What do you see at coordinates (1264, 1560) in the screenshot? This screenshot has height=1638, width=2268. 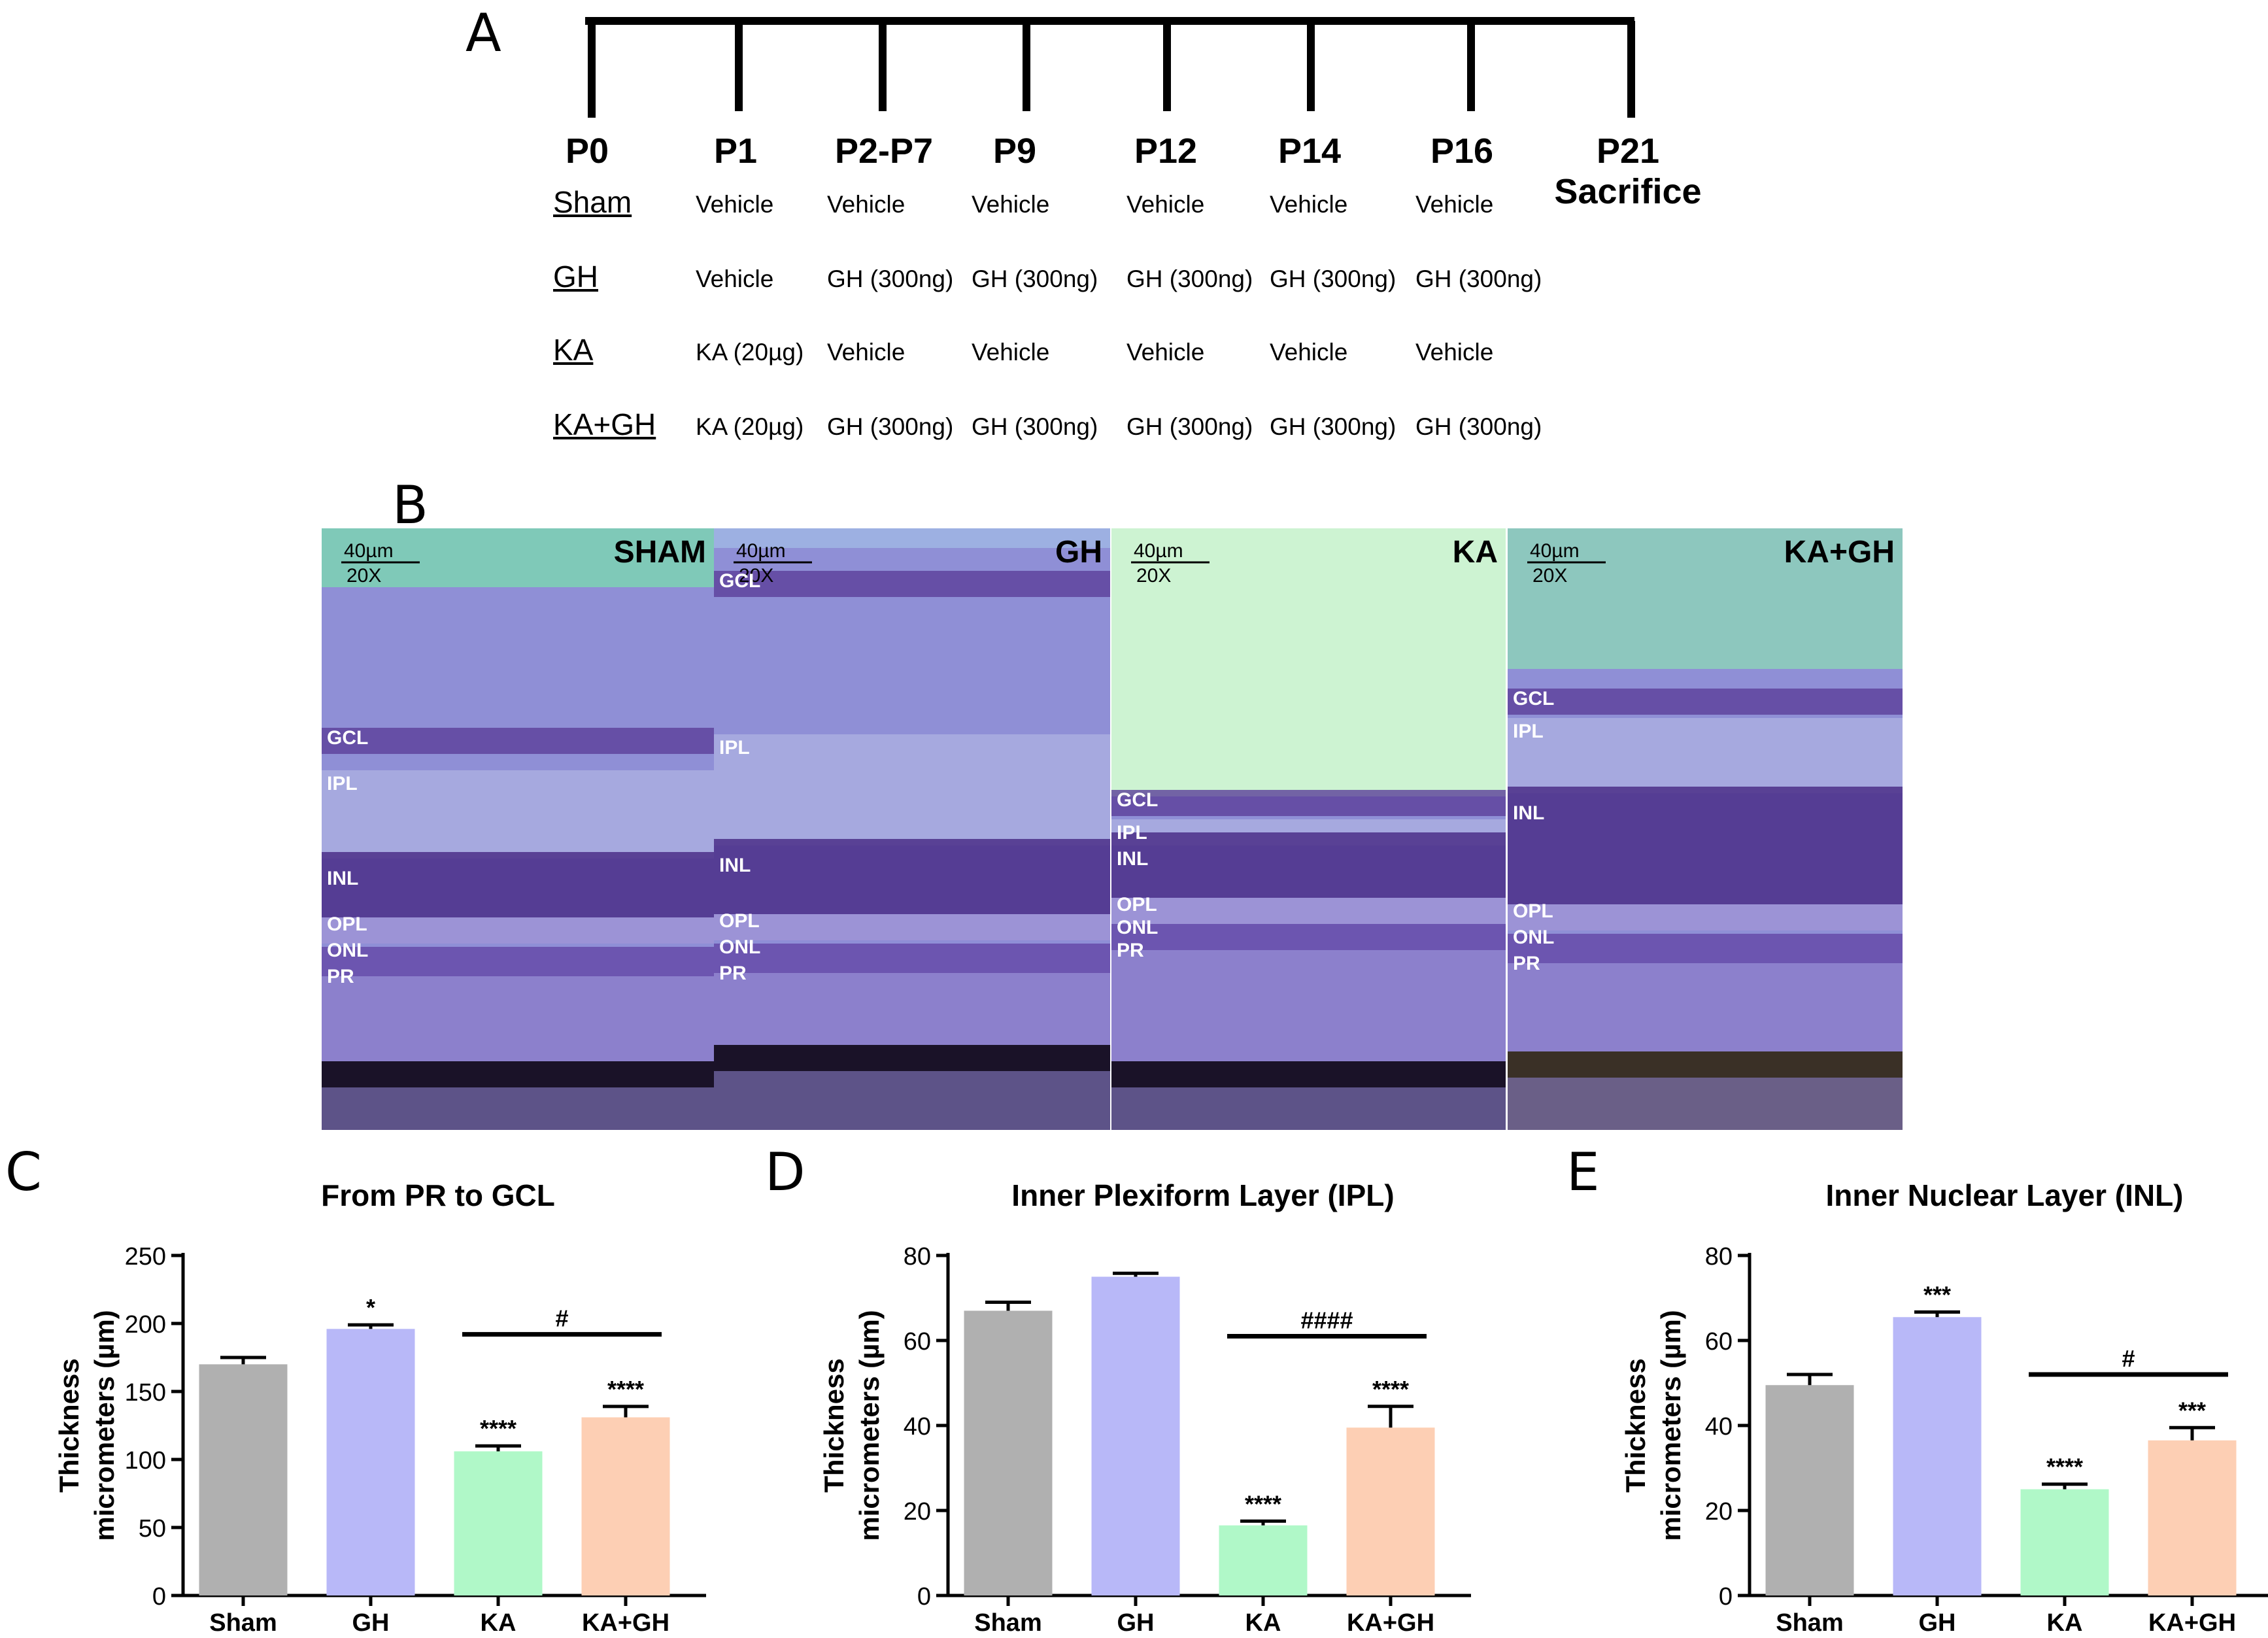 I see `bar-ka` at bounding box center [1264, 1560].